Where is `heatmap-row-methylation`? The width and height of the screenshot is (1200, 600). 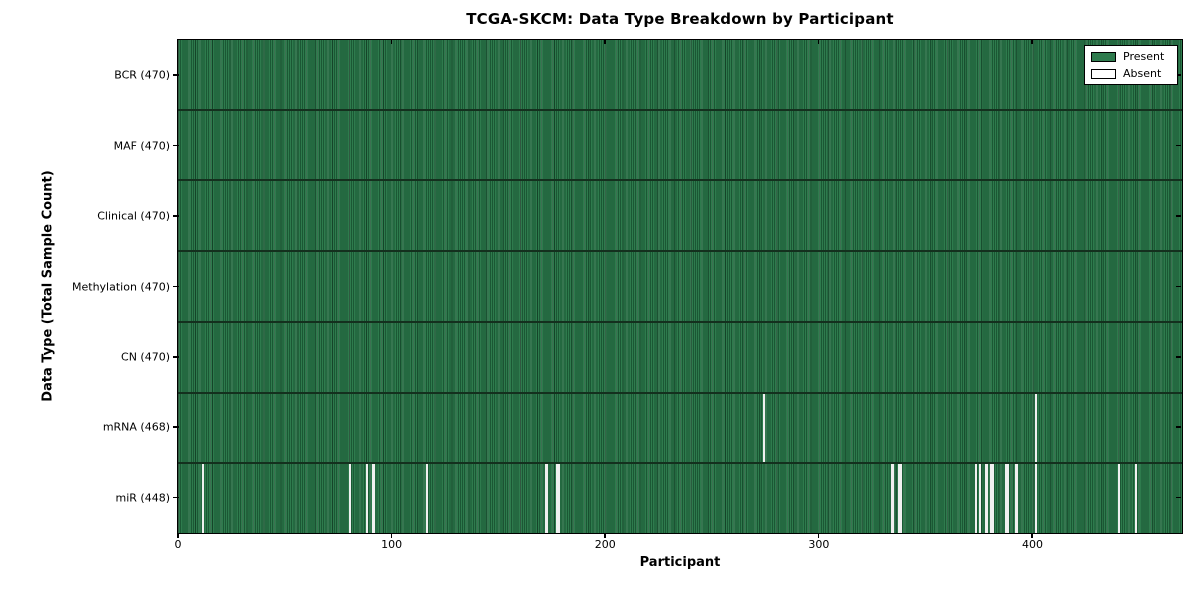 heatmap-row-methylation is located at coordinates (680, 285).